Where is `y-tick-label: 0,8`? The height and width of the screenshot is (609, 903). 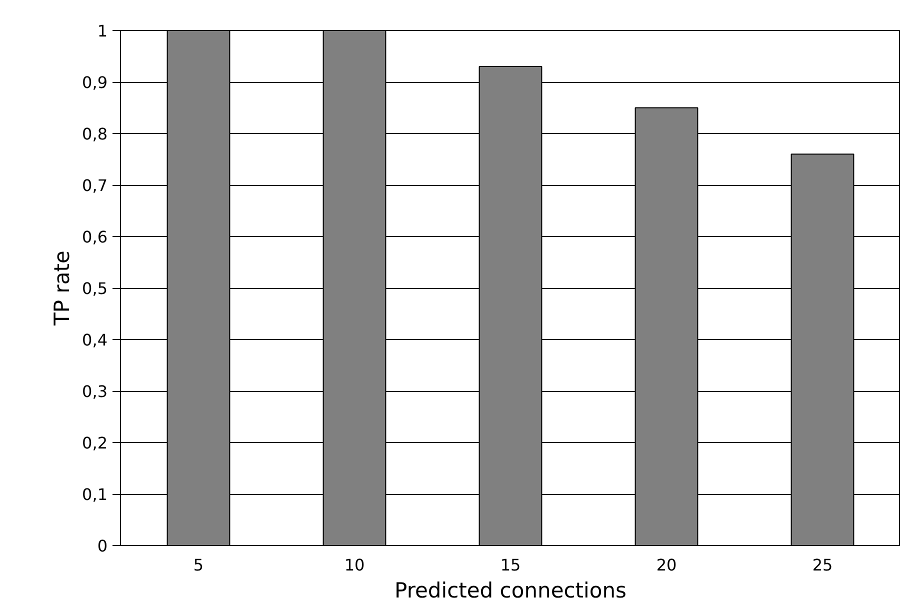
y-tick-label: 0,8 is located at coordinates (95, 134).